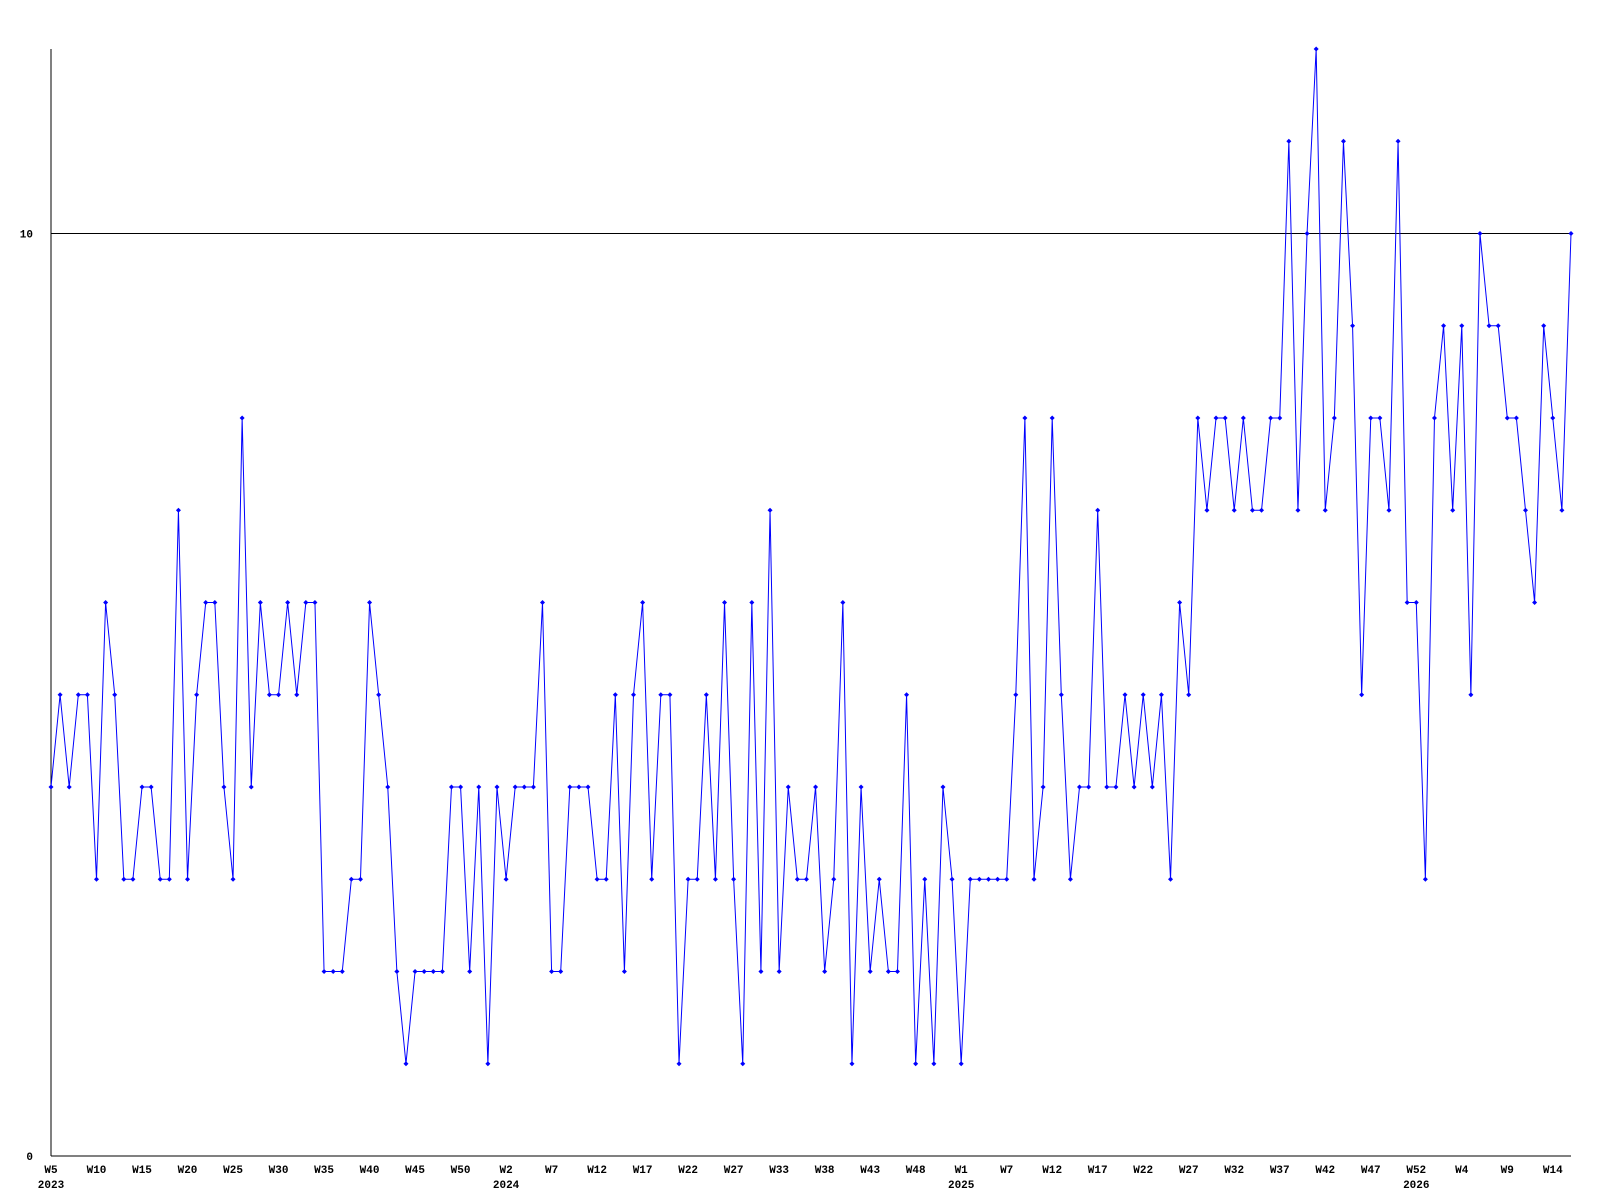  I want to click on x-tick-label: W35, so click(324, 1171).